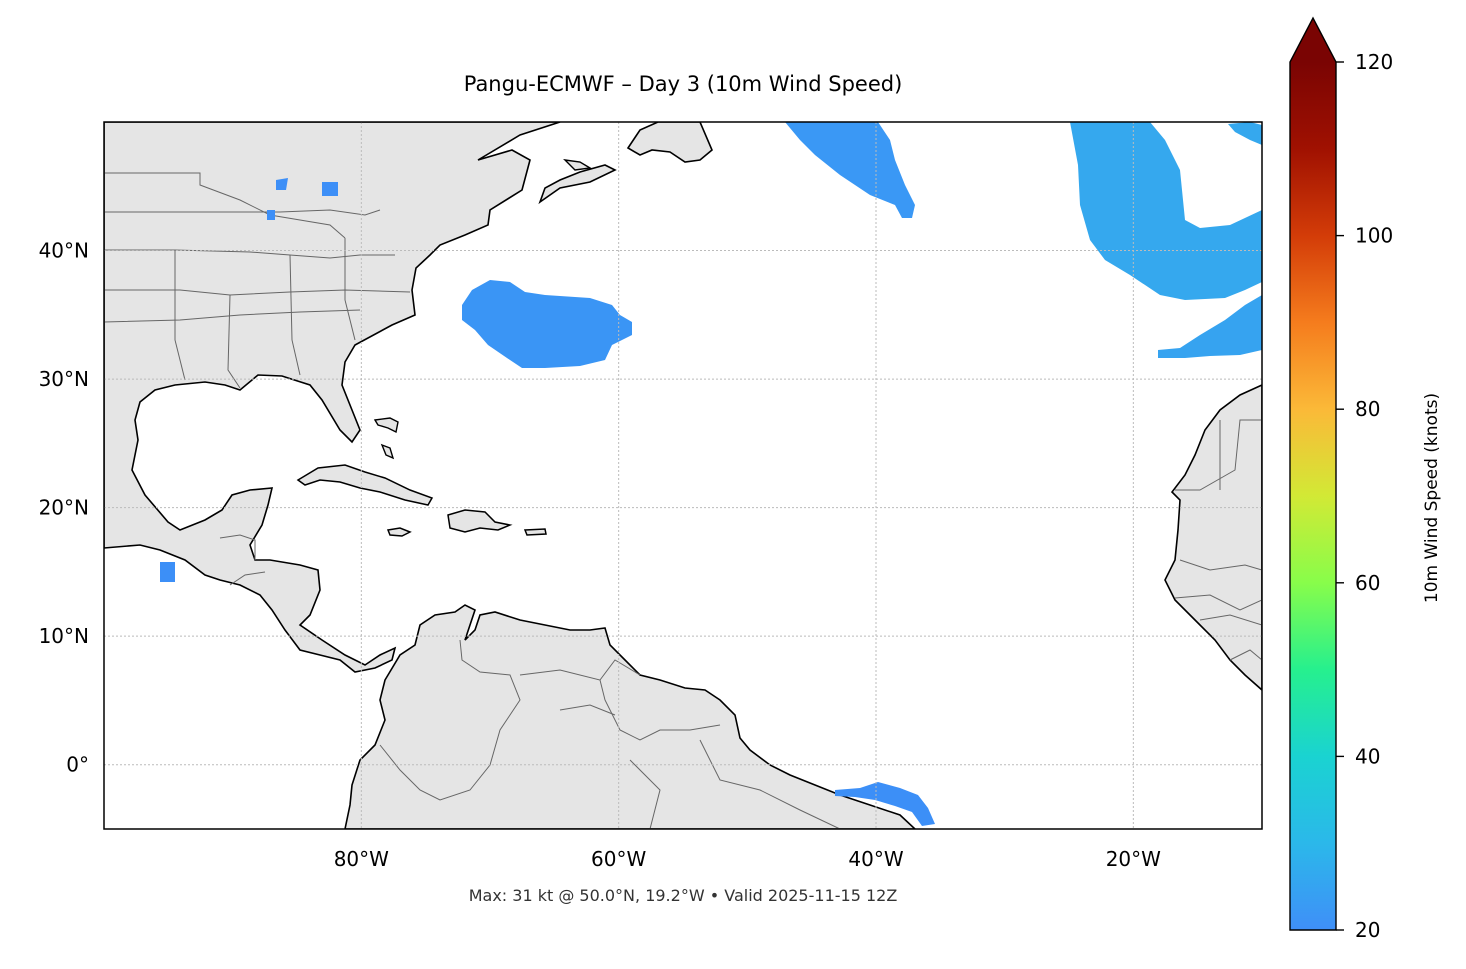 The image size is (1466, 969). What do you see at coordinates (1210, 326) in the screenshot?
I see `wind-region-canary-band` at bounding box center [1210, 326].